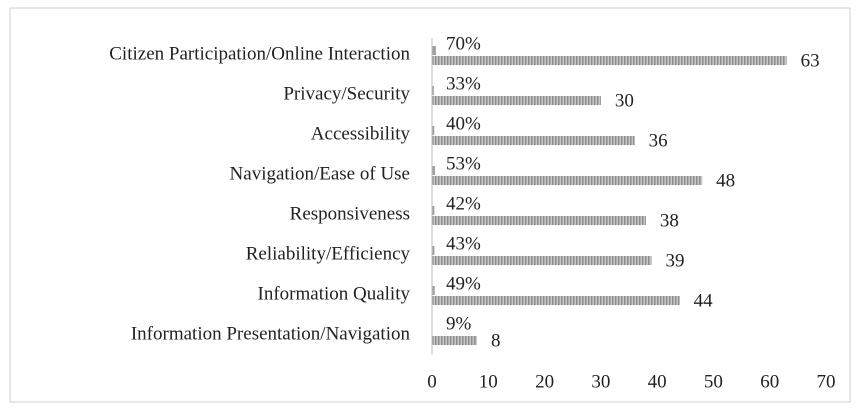 The image size is (860, 408). I want to click on y-tick-label: Privacy/Security, so click(346, 93).